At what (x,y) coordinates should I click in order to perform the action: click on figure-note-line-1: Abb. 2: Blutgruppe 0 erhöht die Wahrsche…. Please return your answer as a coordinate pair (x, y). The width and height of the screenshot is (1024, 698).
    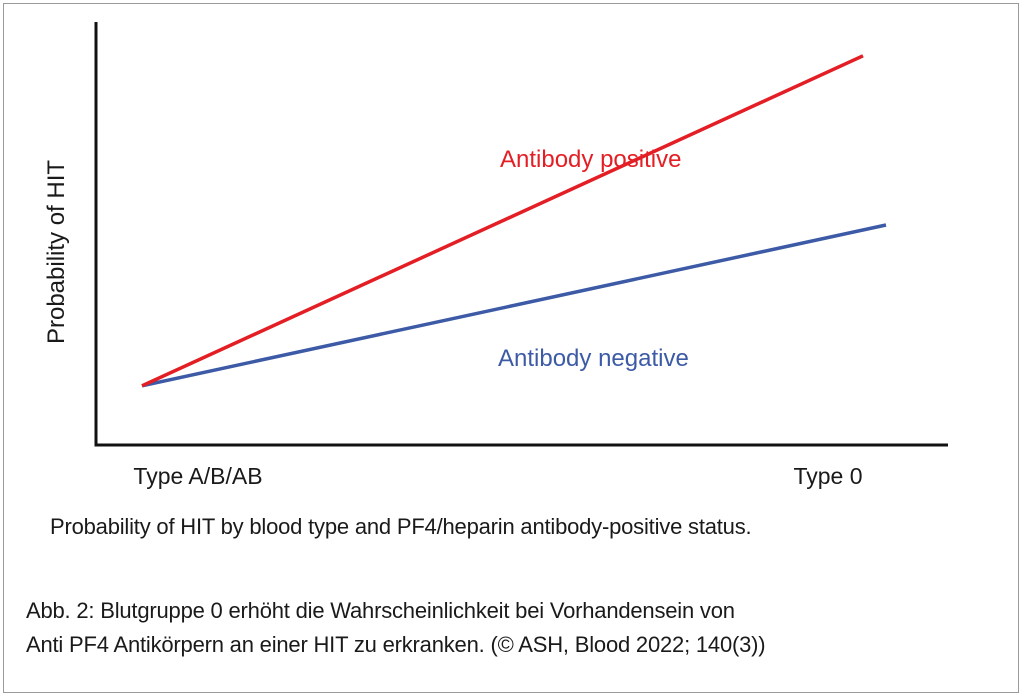
    Looking at the image, I should click on (380, 610).